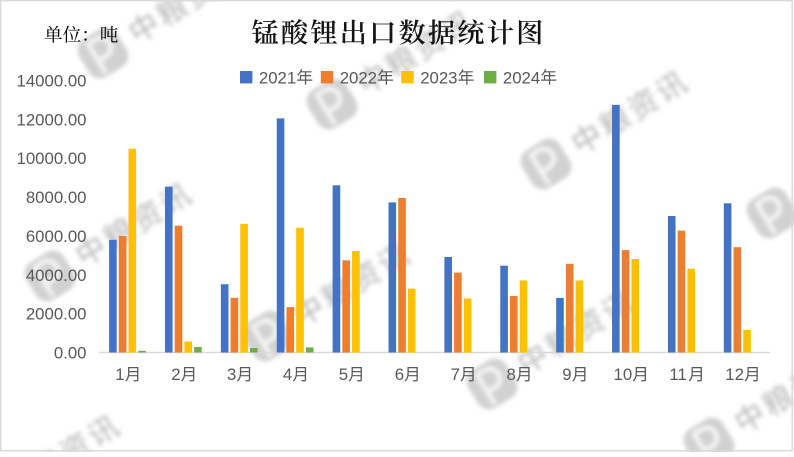 This screenshot has height=457, width=794. I want to click on svg-text: 11, so click(677, 374).